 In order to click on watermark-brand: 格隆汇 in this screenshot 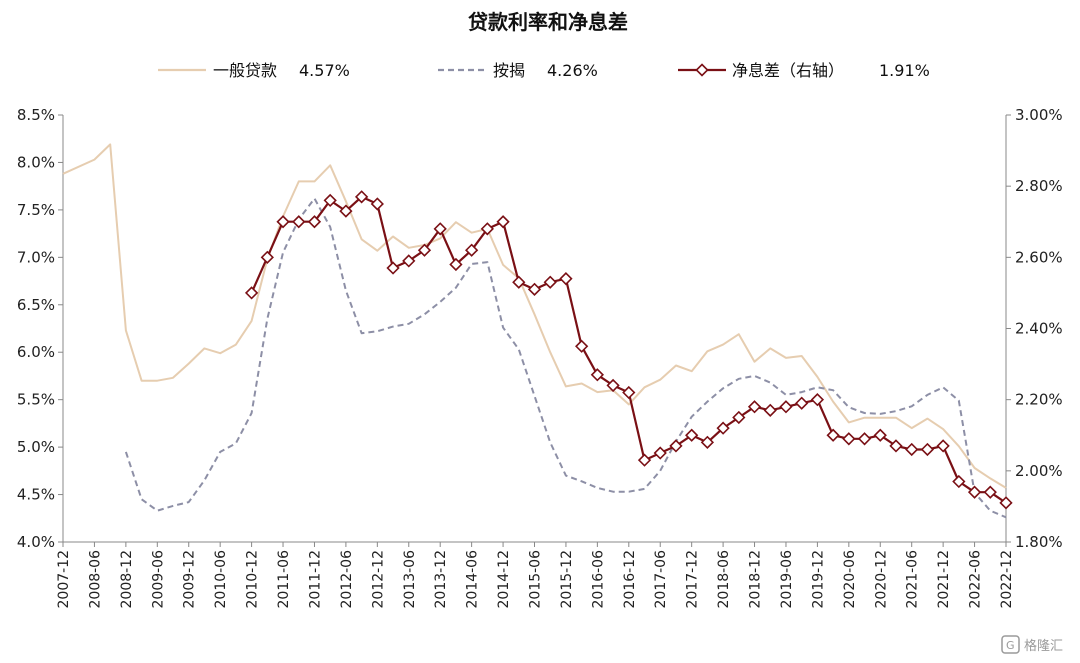, I will do `click(1043, 646)`.